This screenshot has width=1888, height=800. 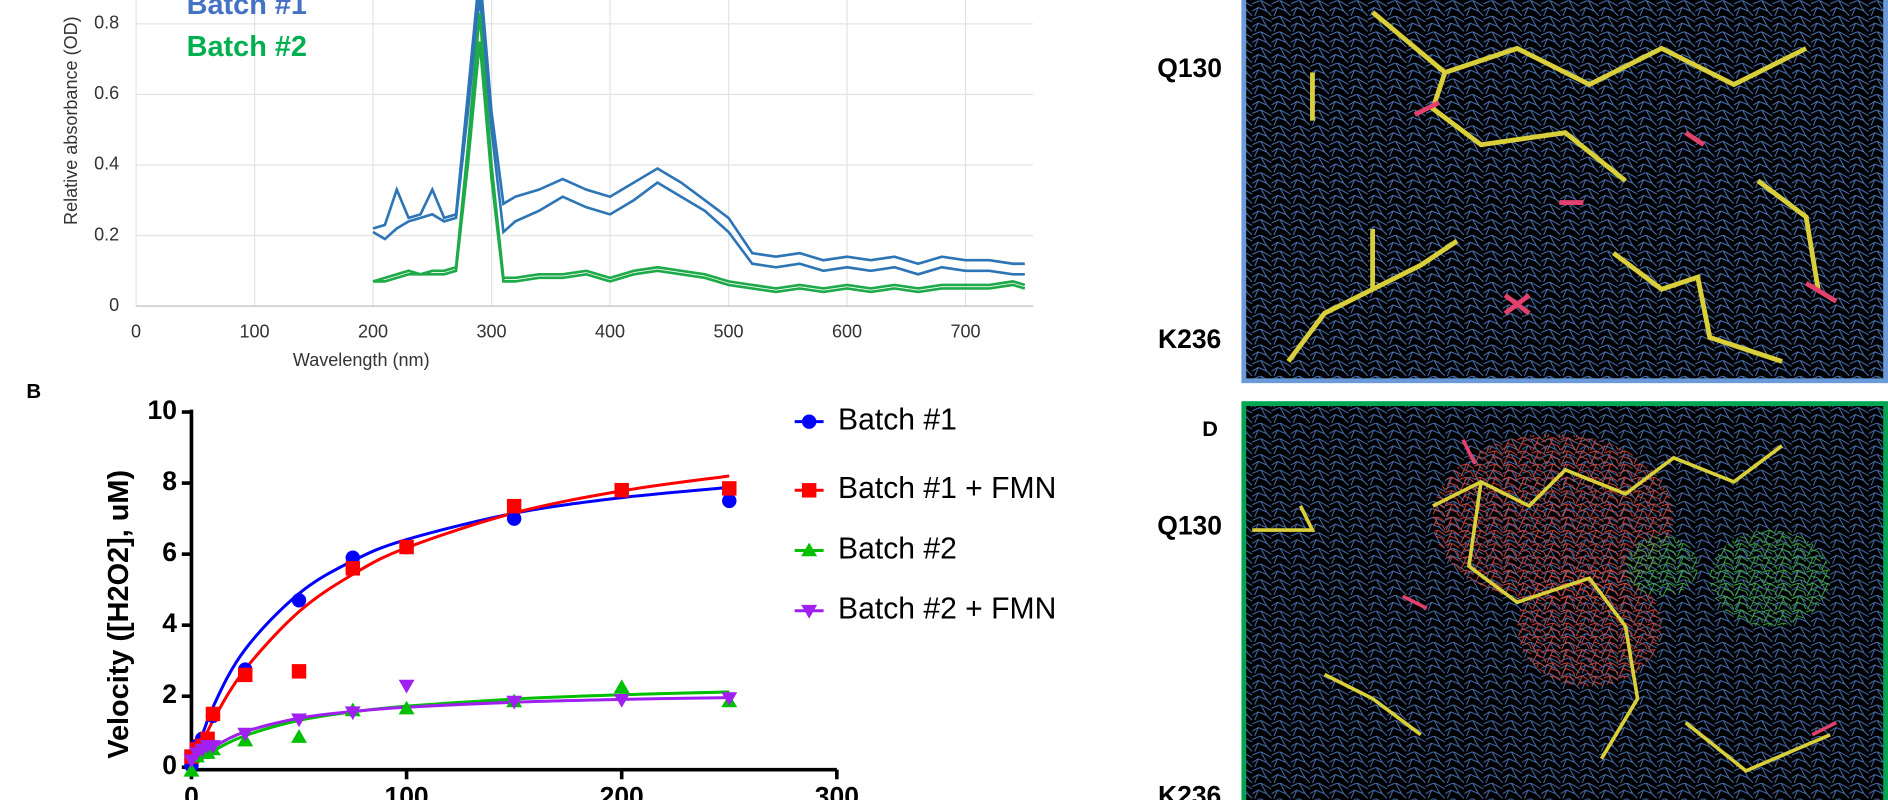 What do you see at coordinates (847, 331) in the screenshot?
I see `x-tick-label: 600` at bounding box center [847, 331].